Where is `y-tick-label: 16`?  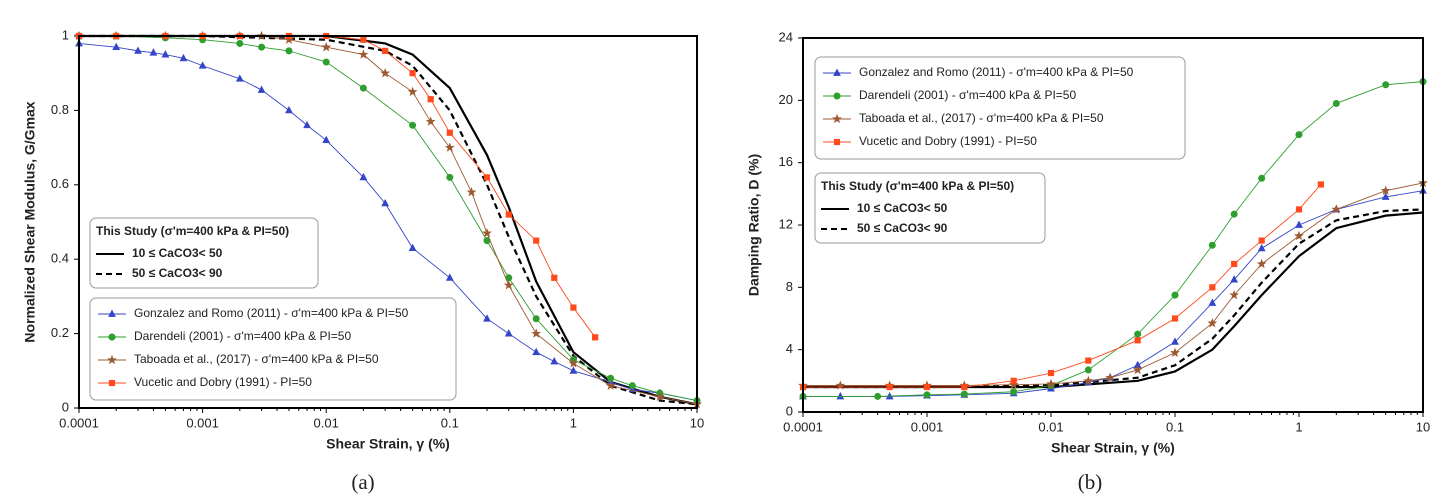
y-tick-label: 16 is located at coordinates (786, 161).